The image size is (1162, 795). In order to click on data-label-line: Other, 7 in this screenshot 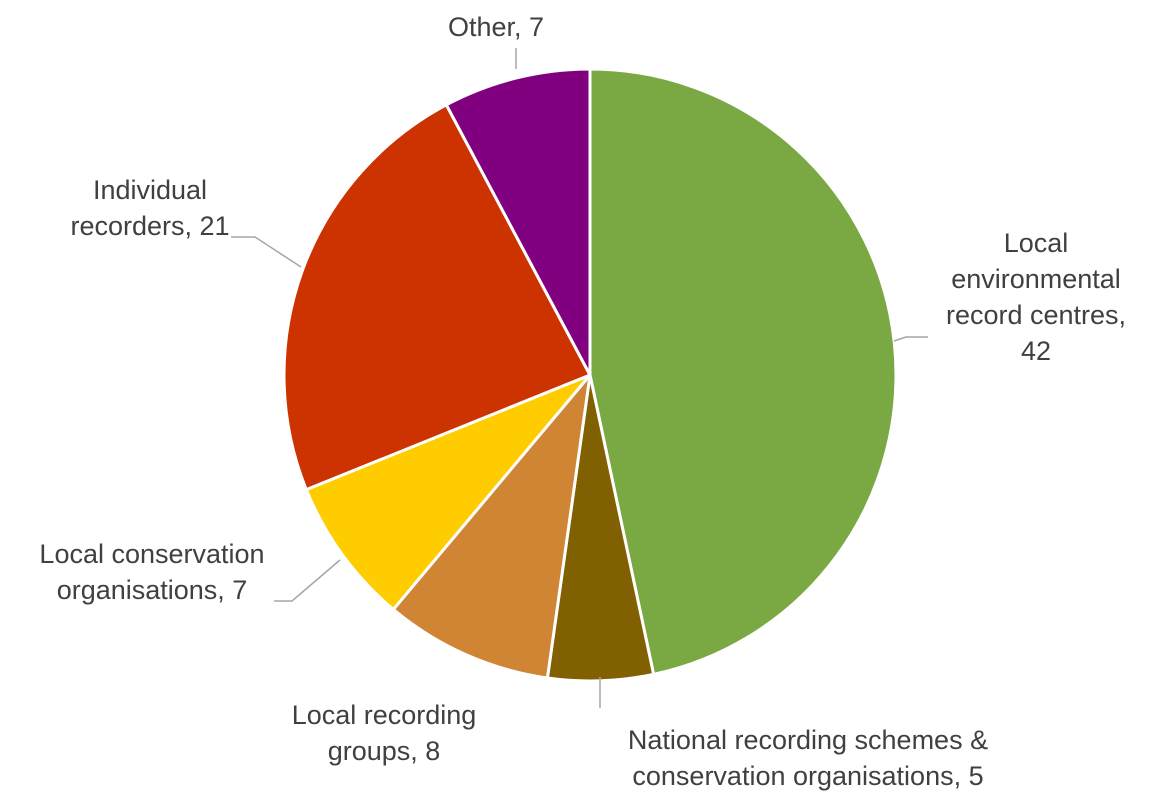, I will do `click(496, 27)`.